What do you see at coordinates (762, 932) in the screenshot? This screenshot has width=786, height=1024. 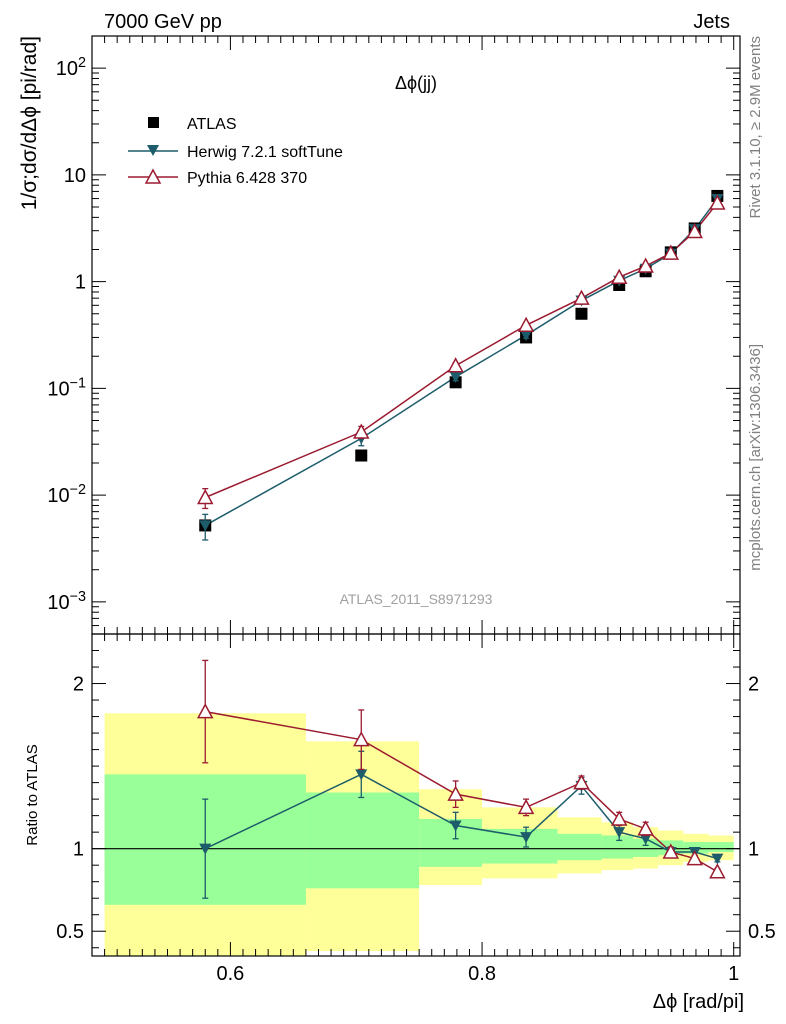 I see `ratio-ytick-label-right-0: 0.5` at bounding box center [762, 932].